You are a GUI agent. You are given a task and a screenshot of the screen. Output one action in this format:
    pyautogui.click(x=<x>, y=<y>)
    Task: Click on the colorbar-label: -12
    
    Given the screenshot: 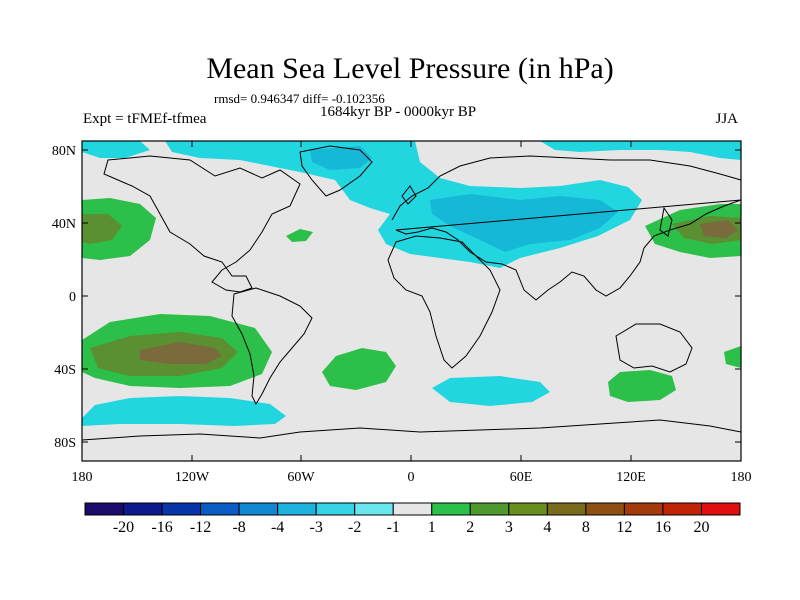 What is the action you would take?
    pyautogui.click(x=200, y=527)
    